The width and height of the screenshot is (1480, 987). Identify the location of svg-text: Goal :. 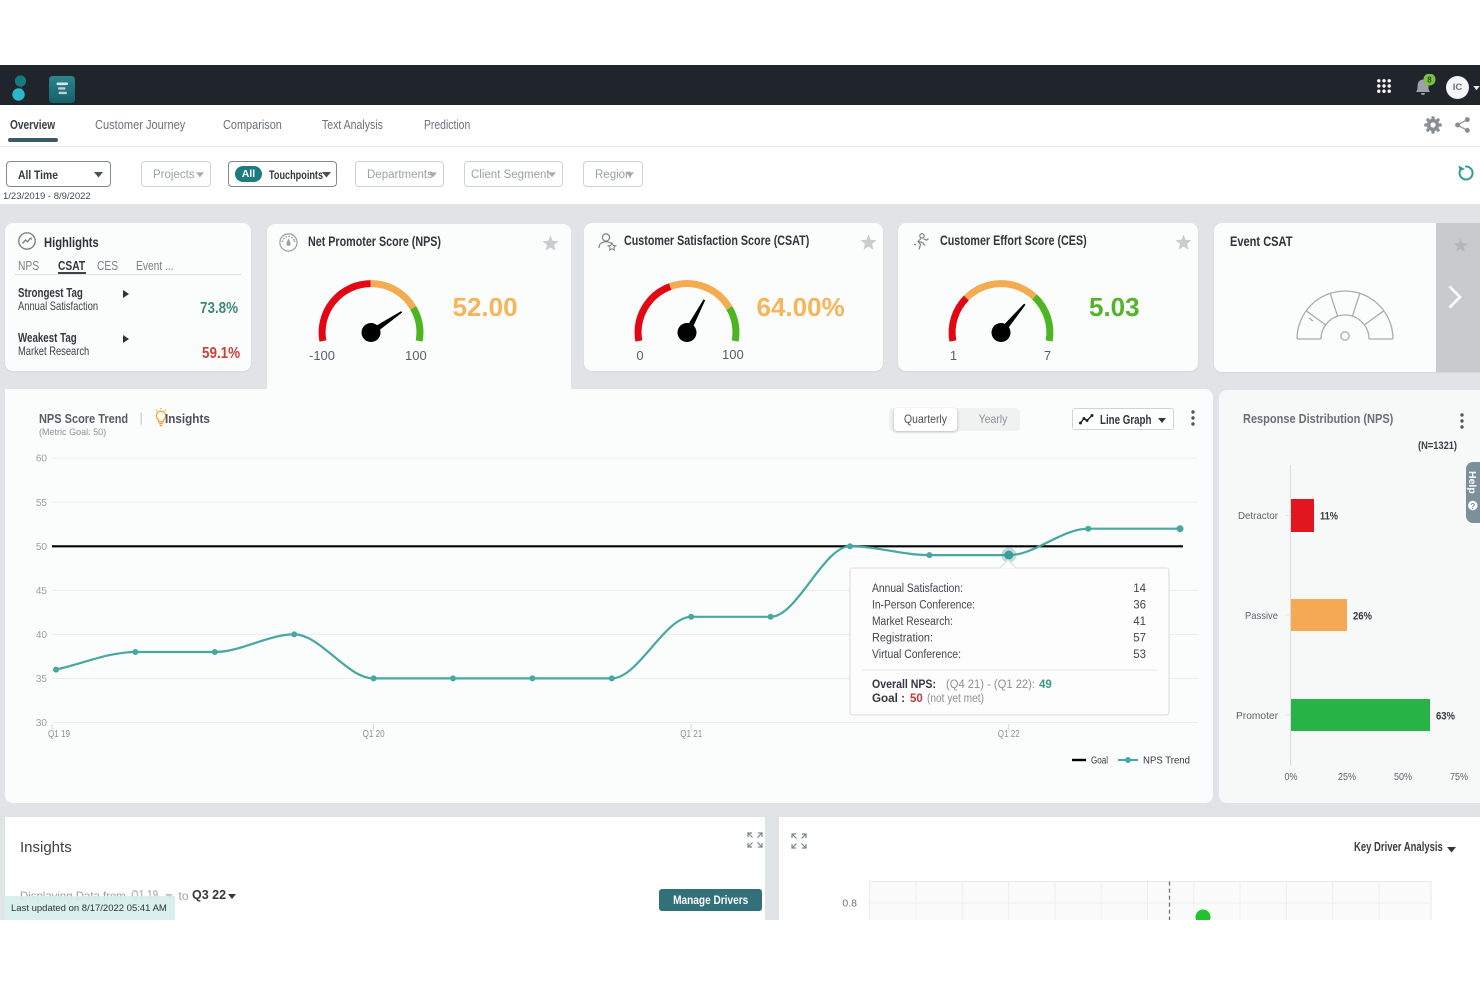
(888, 699).